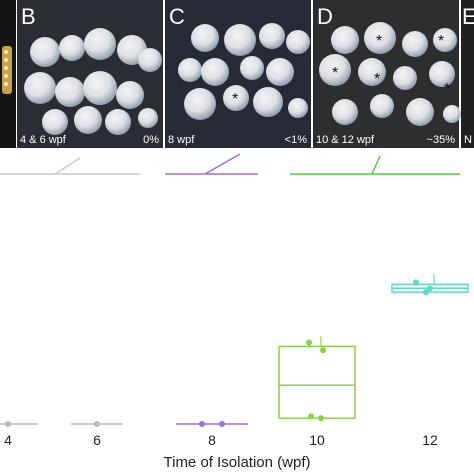 The width and height of the screenshot is (474, 474). What do you see at coordinates (235, 99) in the screenshot?
I see `panel-c-asterisk: *` at bounding box center [235, 99].